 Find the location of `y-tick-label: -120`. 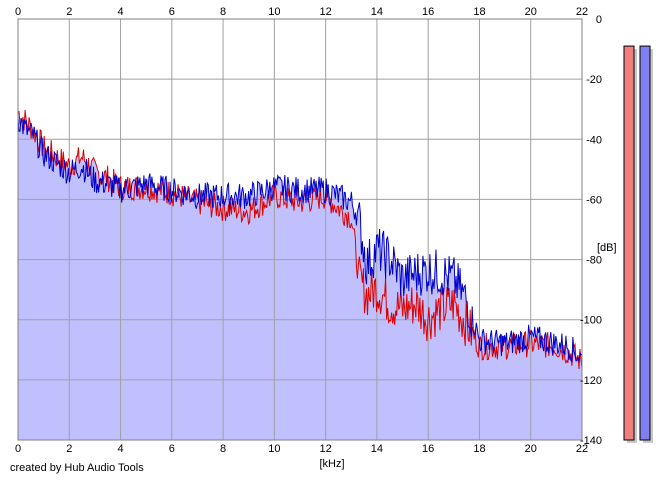

y-tick-label: -120 is located at coordinates (591, 381).